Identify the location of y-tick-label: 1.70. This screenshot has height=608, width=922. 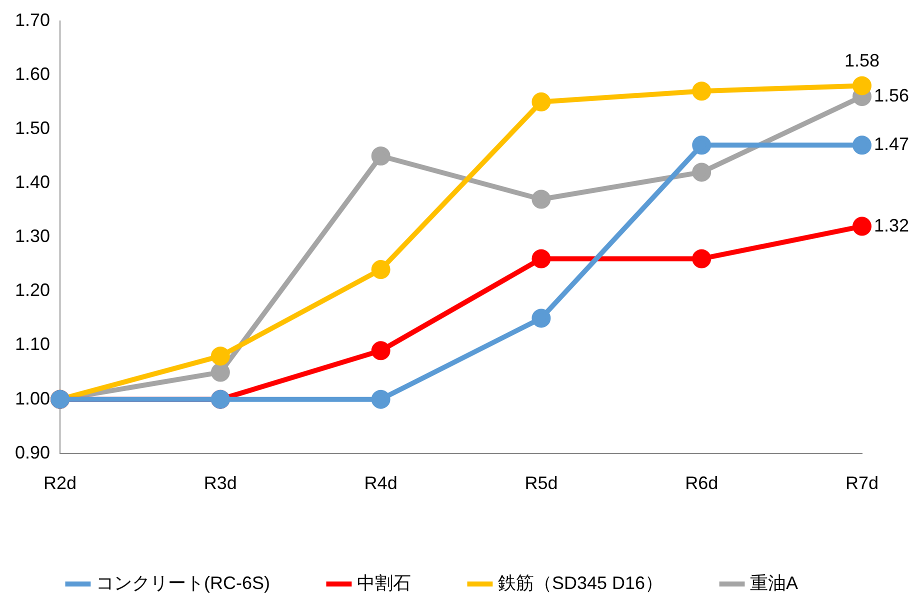
(32, 20).